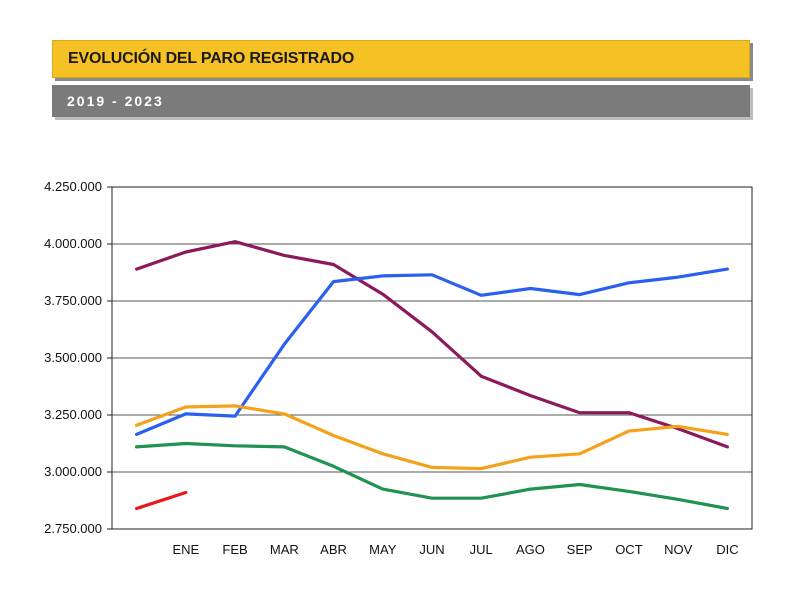  Describe the element at coordinates (234, 549) in the screenshot. I see `x-tick-label: FEB` at that location.